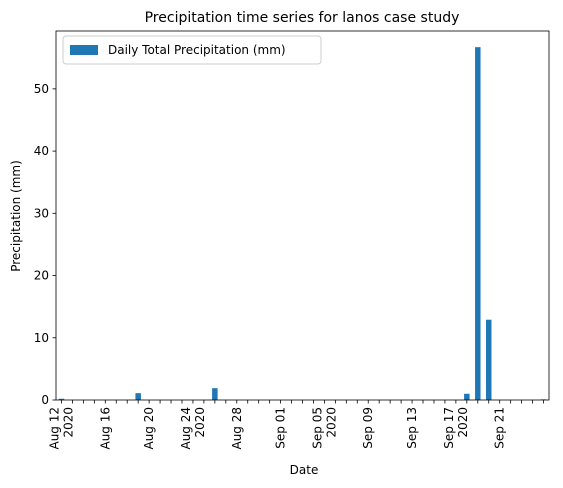 The width and height of the screenshot is (563, 488). I want to click on x-tick-label: Sep 09, so click(368, 428).